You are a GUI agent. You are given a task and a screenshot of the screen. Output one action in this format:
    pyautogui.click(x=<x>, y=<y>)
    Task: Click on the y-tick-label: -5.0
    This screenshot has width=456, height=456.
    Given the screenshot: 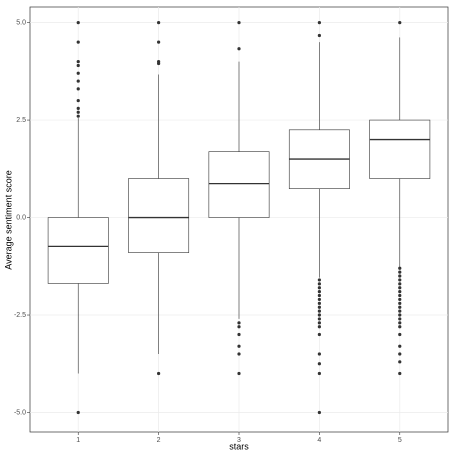 What is the action you would take?
    pyautogui.click(x=20, y=412)
    